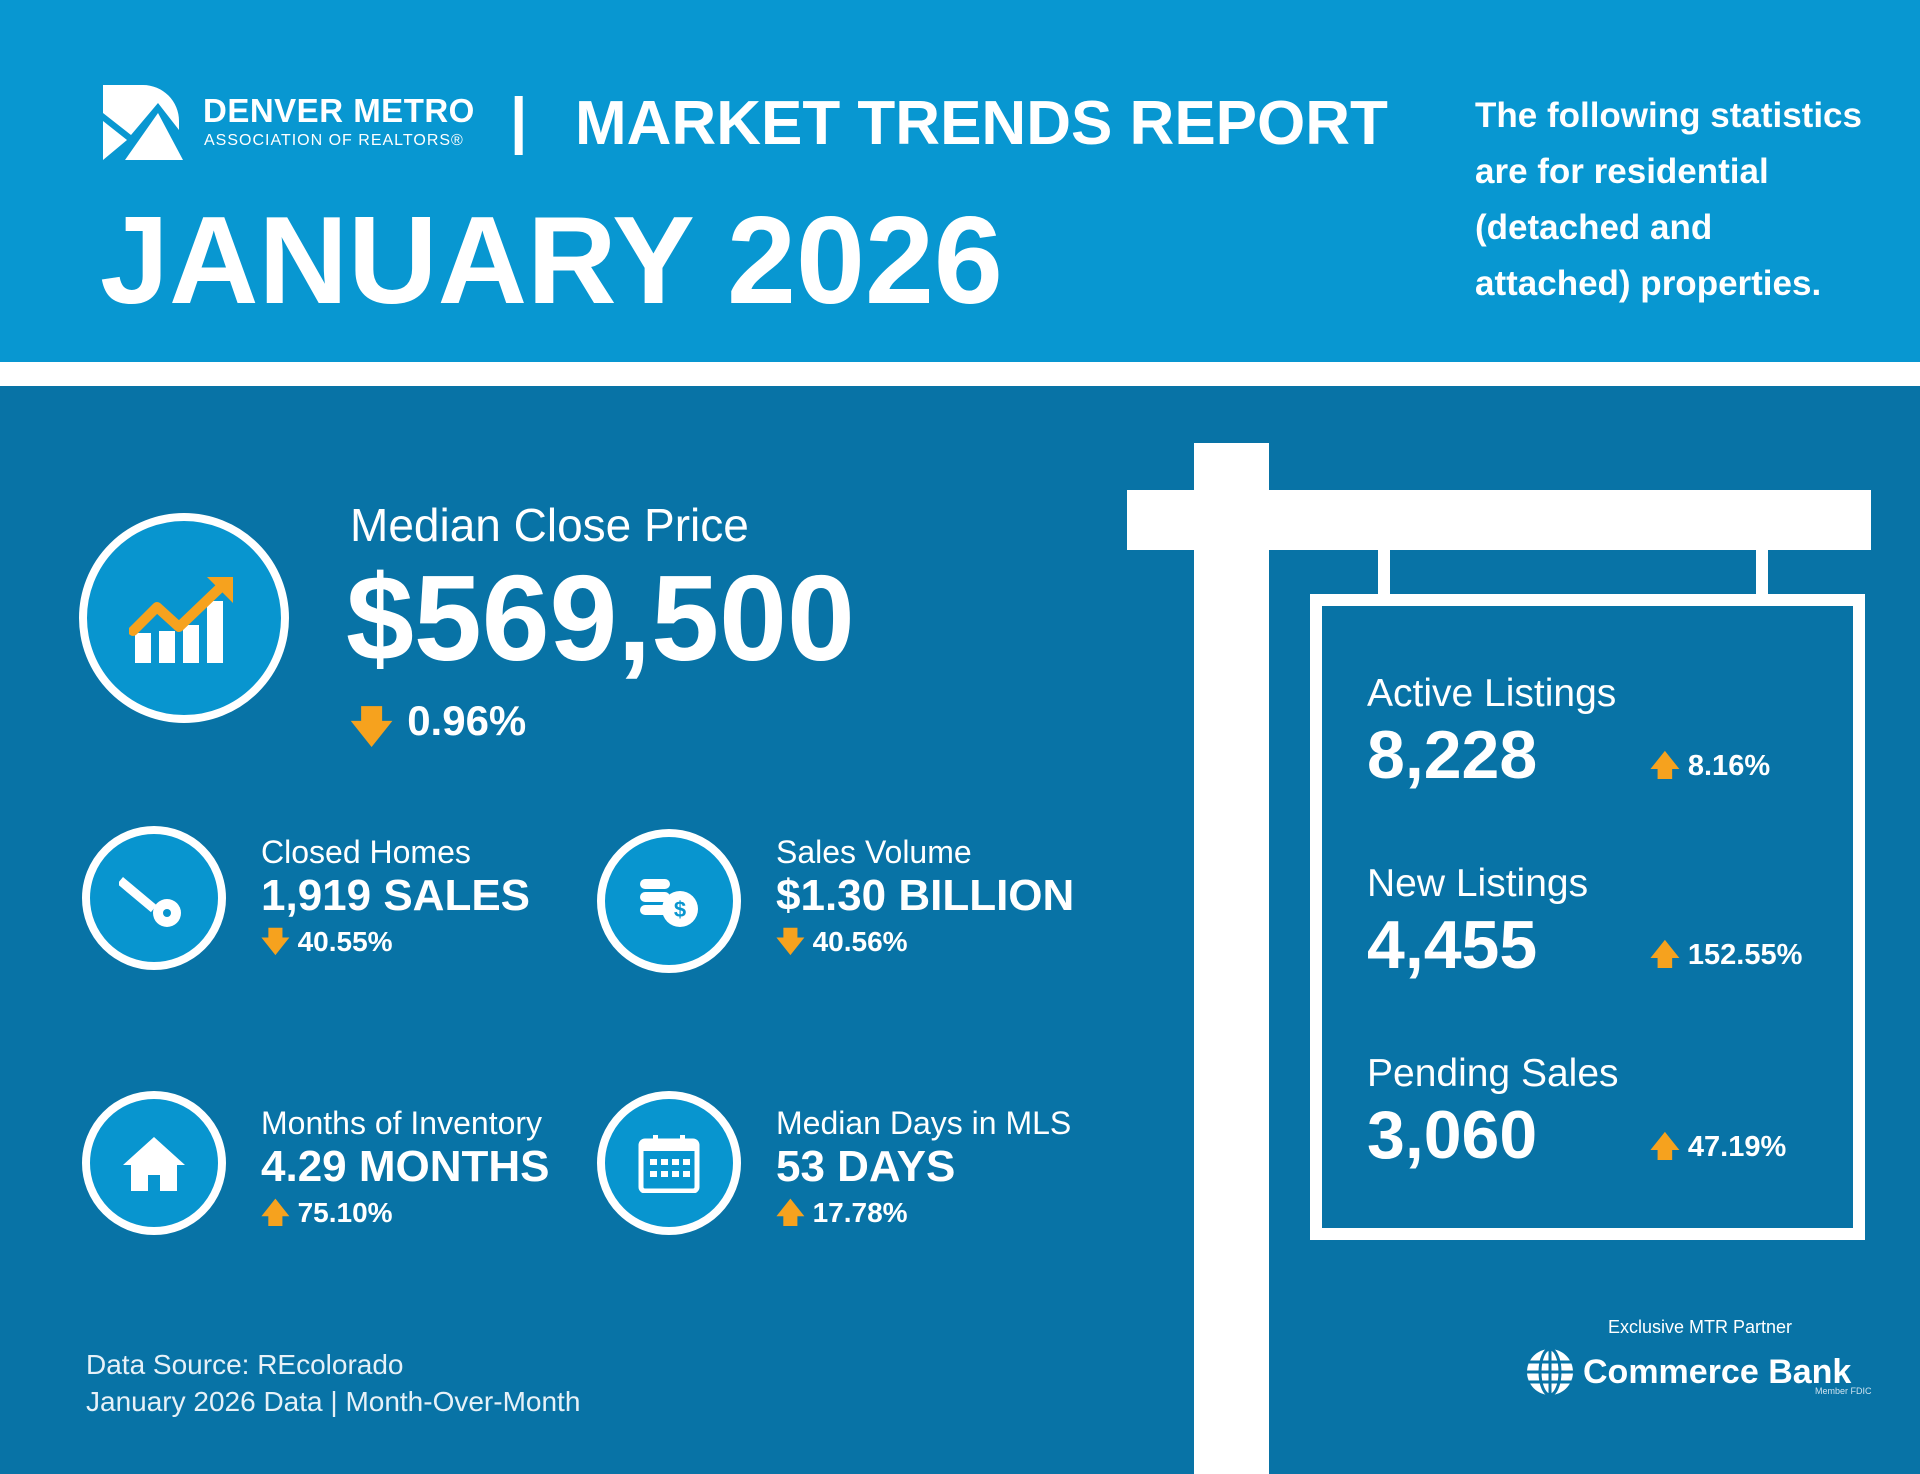 The image size is (1920, 1474). Describe the element at coordinates (925, 895) in the screenshot. I see `stat-value: $1.30 BILLION` at that location.